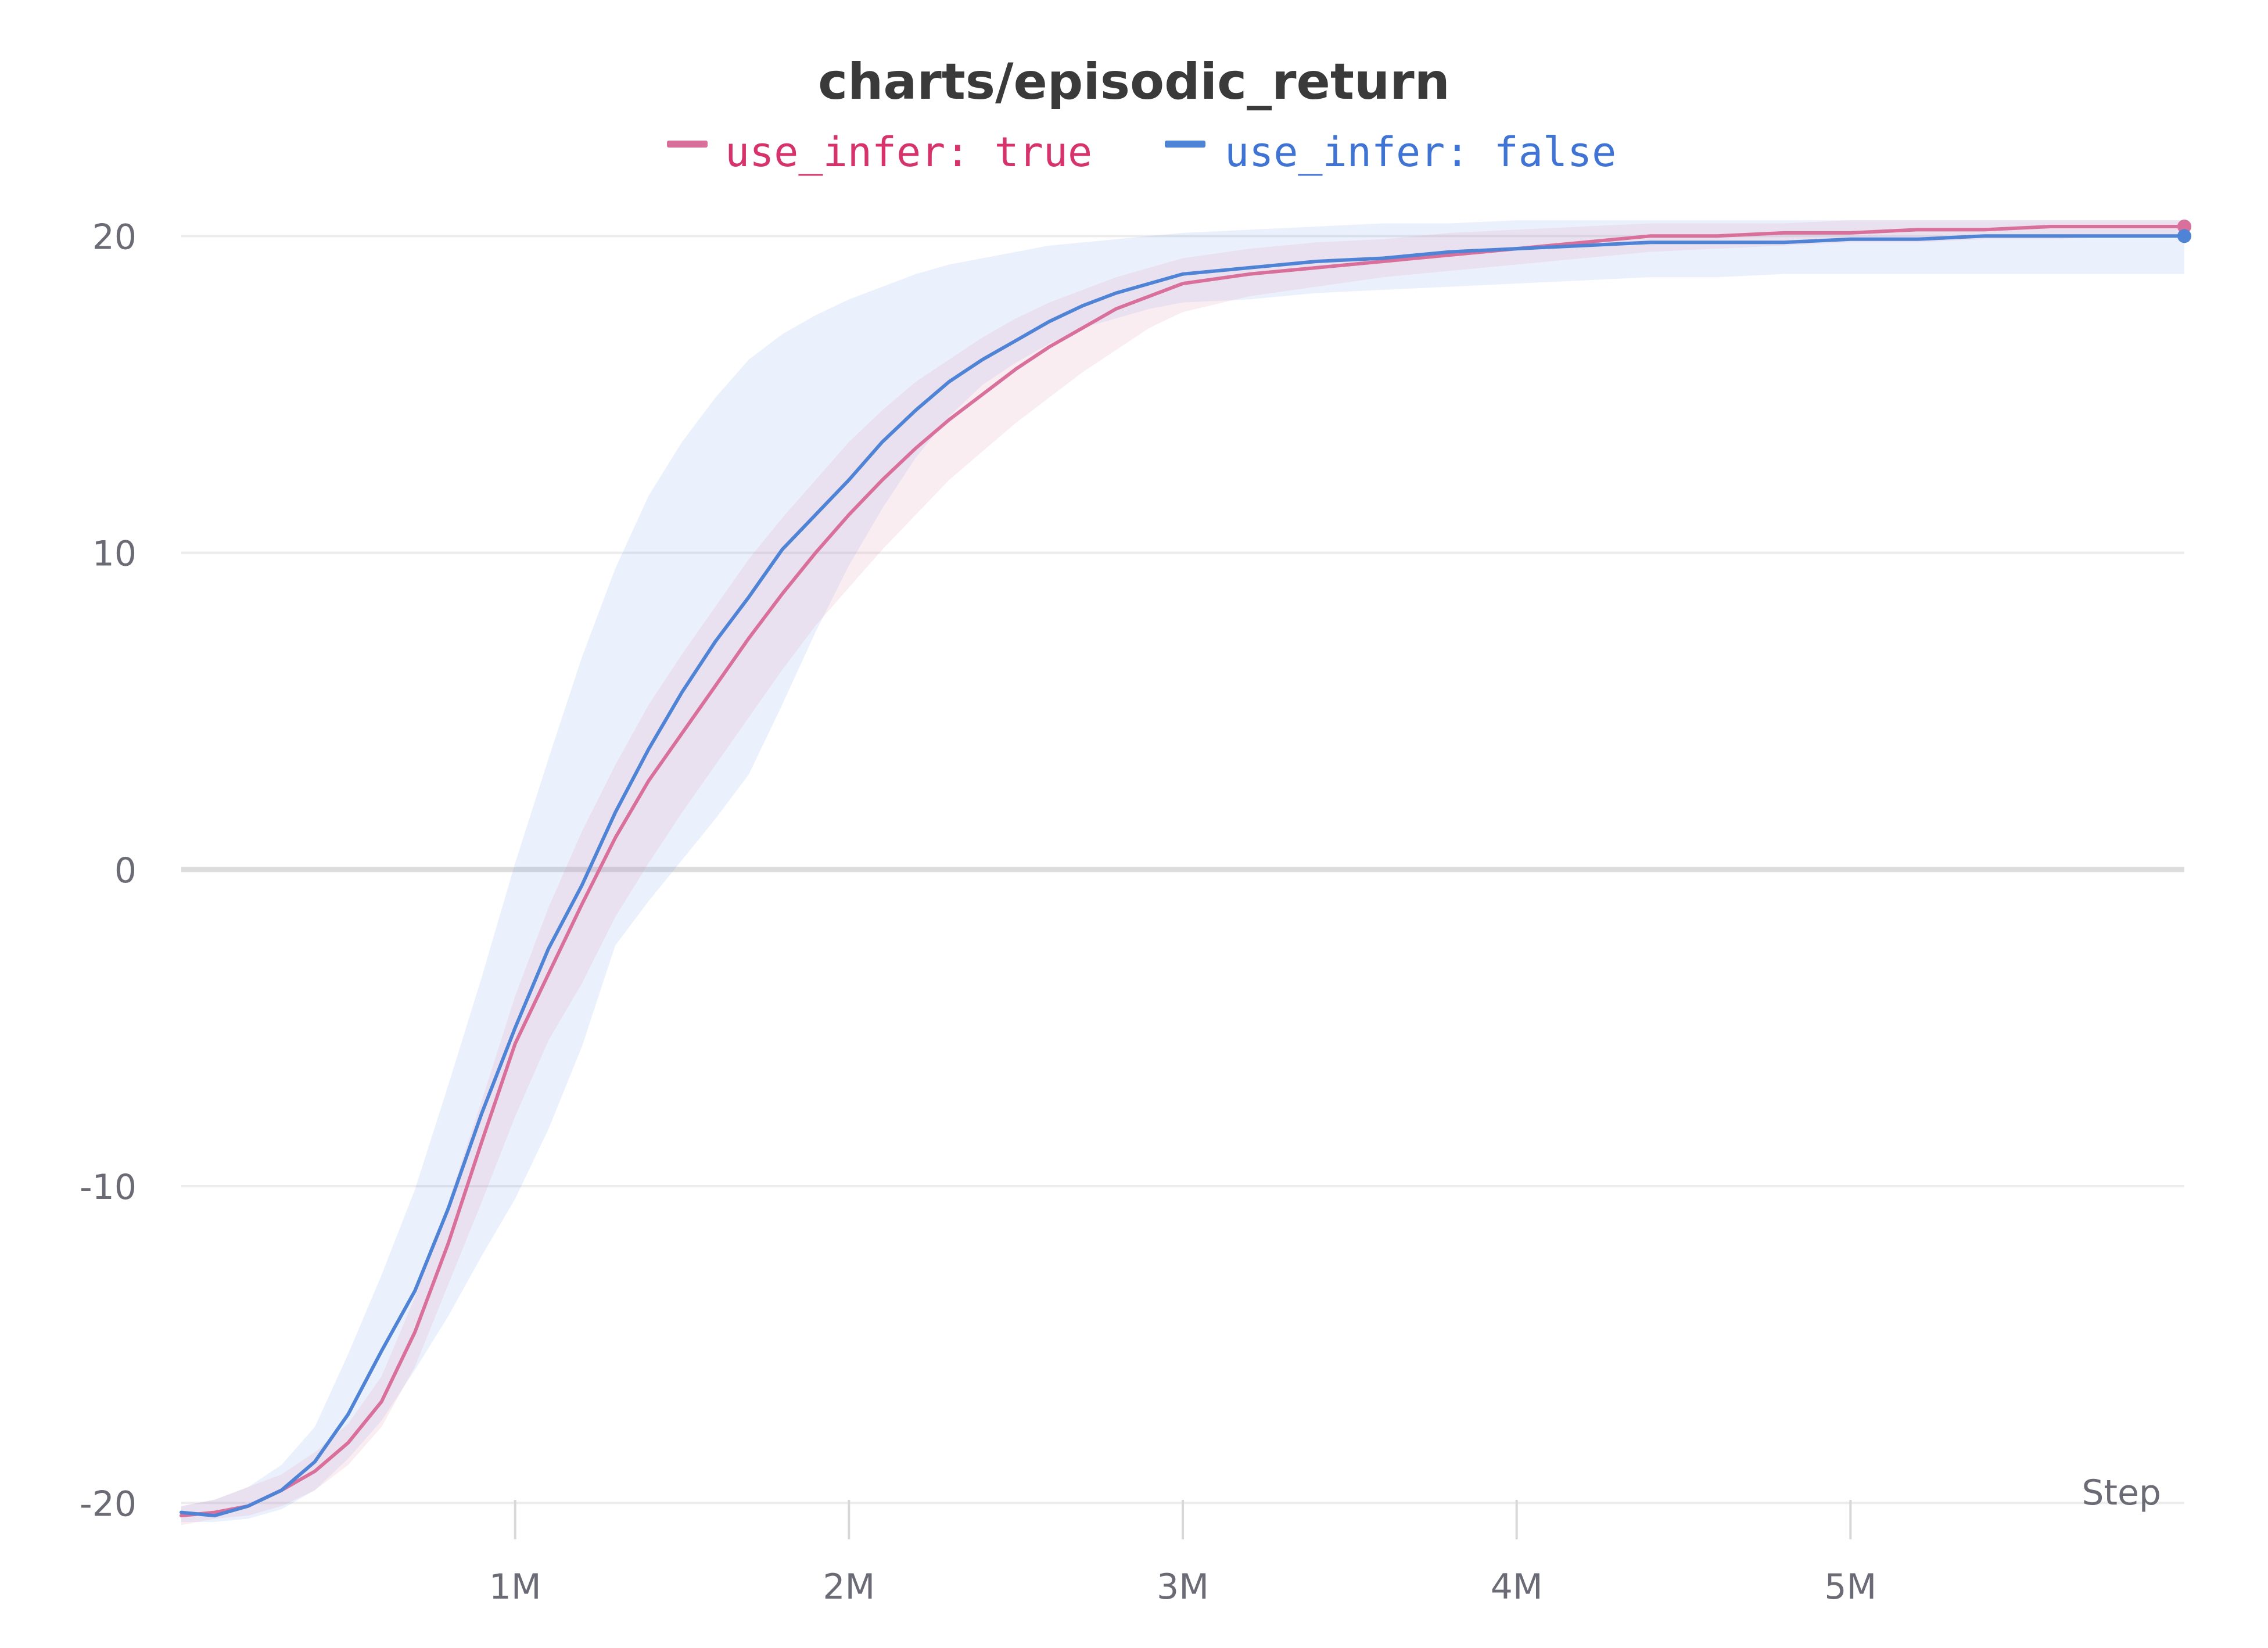 The height and width of the screenshot is (1648, 2268). I want to click on legend: use_infer: true use_infer: false, so click(1141, 152).